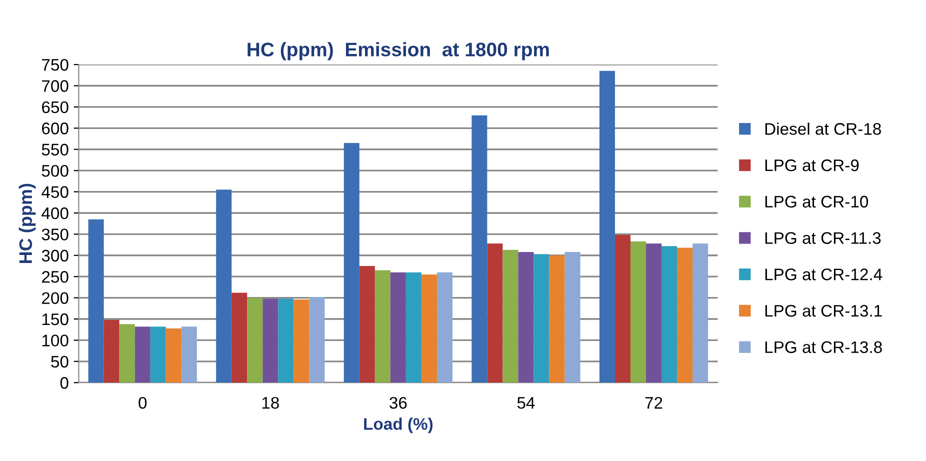  I want to click on legend-label: Diesel at CR-18, so click(823, 128).